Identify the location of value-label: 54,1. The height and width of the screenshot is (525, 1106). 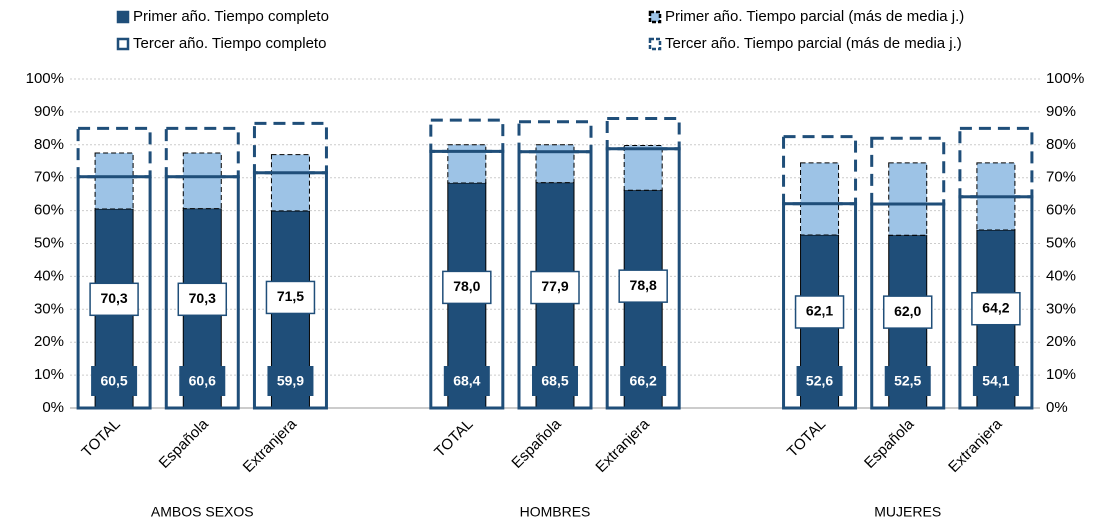
(995, 381).